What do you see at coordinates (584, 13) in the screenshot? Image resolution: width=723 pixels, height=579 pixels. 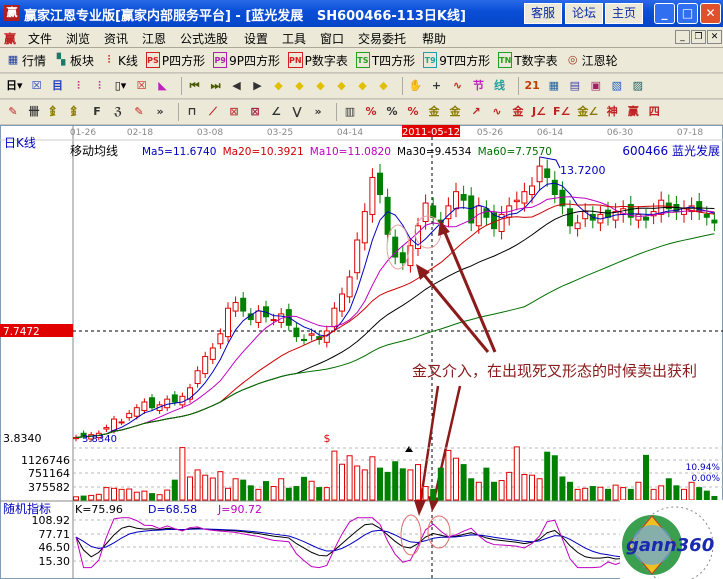 I see `forum-button: 论坛` at bounding box center [584, 13].